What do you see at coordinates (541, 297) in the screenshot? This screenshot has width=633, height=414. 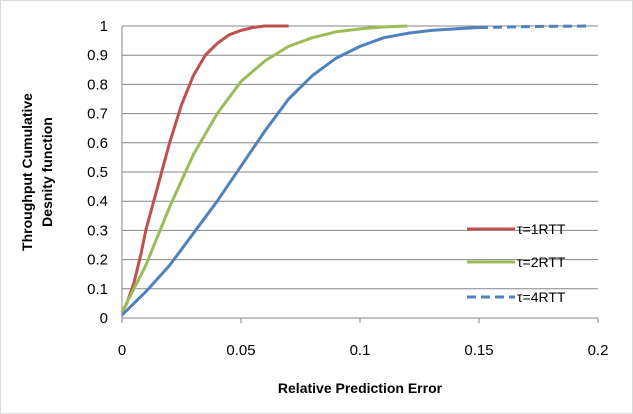 I see `legend-label: τ=4RTT` at bounding box center [541, 297].